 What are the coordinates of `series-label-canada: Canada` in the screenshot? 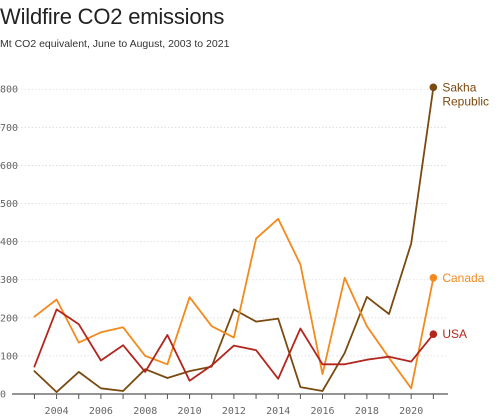 It's located at (463, 278).